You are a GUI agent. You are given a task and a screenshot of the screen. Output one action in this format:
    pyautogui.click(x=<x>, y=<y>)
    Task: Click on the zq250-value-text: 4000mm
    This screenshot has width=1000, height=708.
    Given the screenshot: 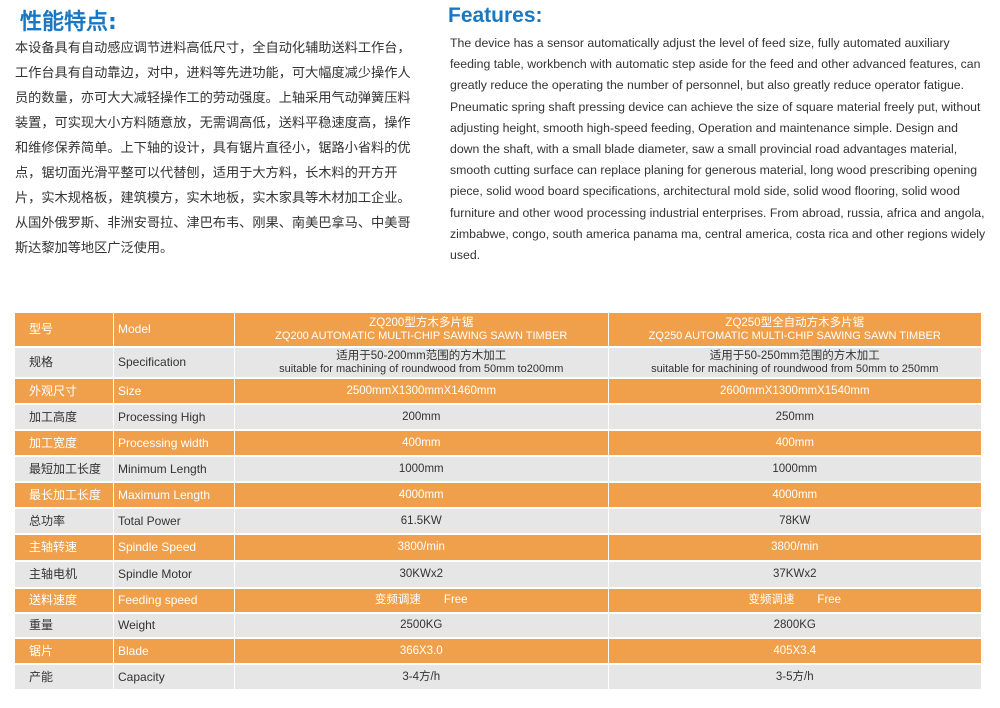 What is the action you would take?
    pyautogui.click(x=795, y=494)
    